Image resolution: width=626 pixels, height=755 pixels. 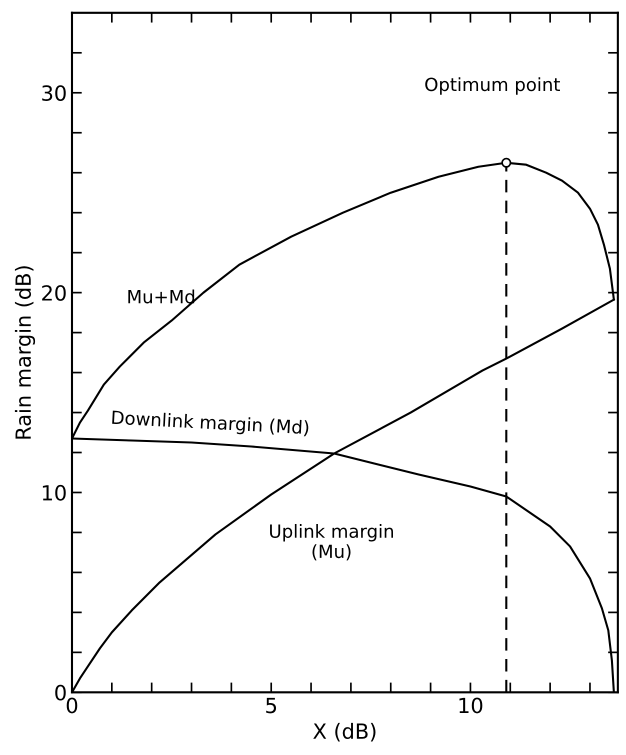 What do you see at coordinates (54, 492) in the screenshot?
I see `y-tick-label: 10` at bounding box center [54, 492].